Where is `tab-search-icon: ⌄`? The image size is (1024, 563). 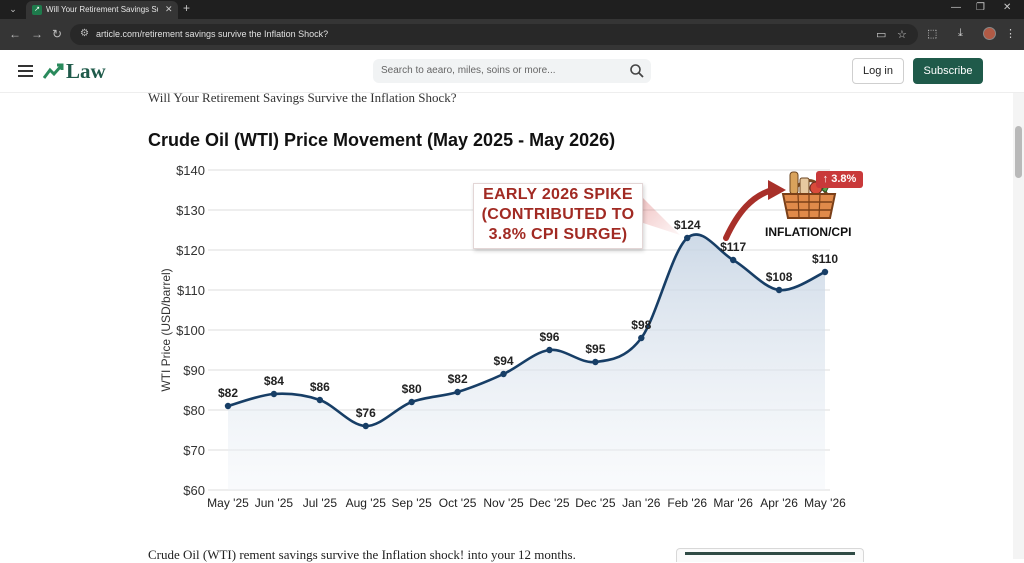
tab-search-icon: ⌄ is located at coordinates (13, 9).